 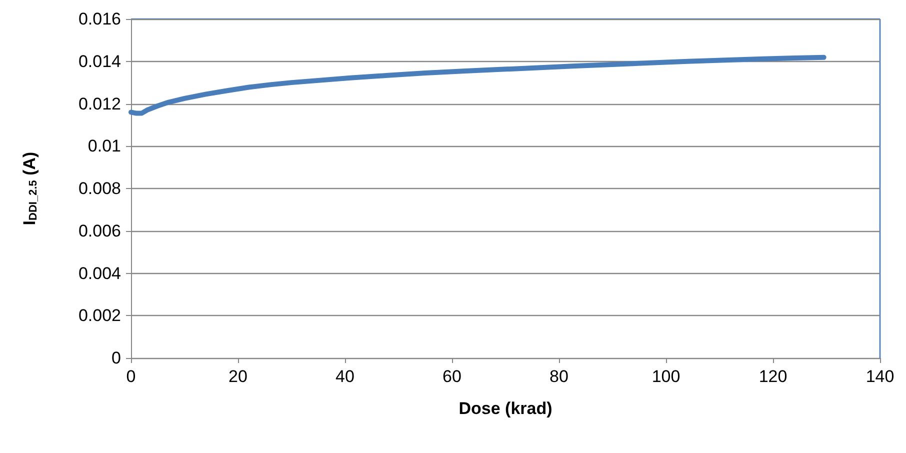 I want to click on x-tick-label: 140, so click(x=880, y=376).